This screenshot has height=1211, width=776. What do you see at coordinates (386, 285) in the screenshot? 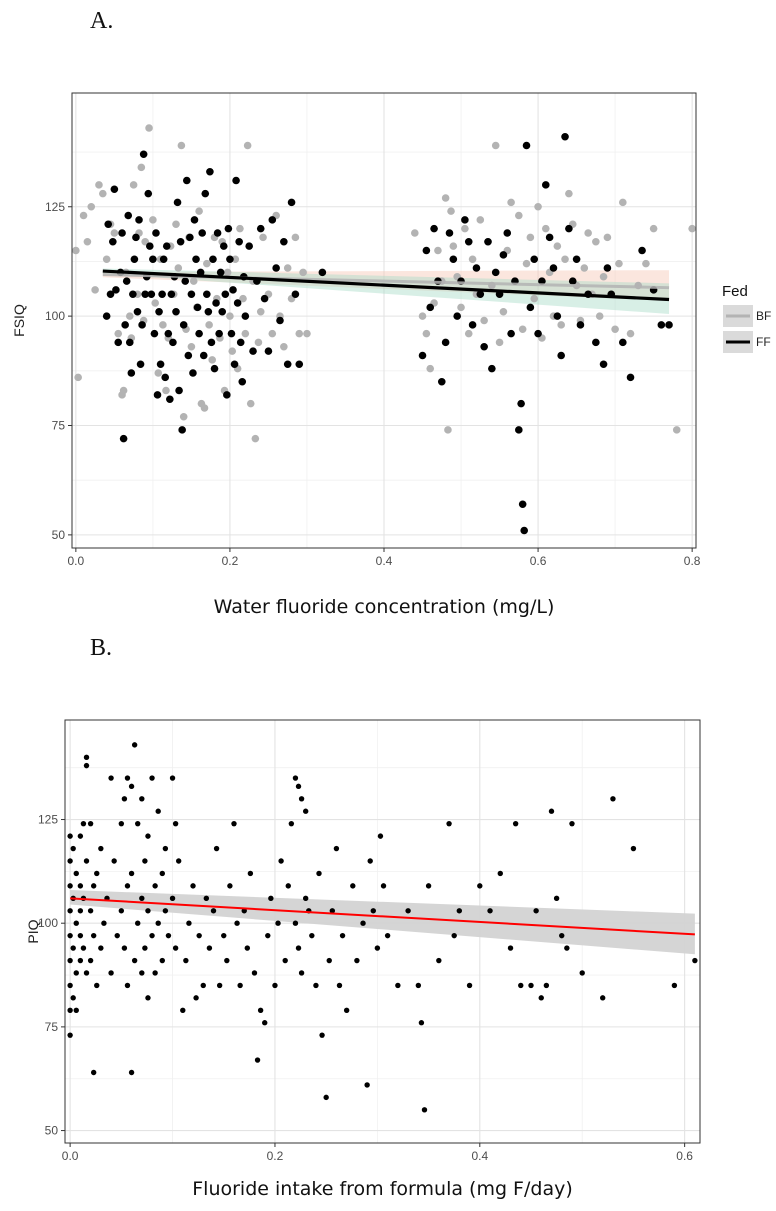
I see `fit-line-ff` at bounding box center [386, 285].